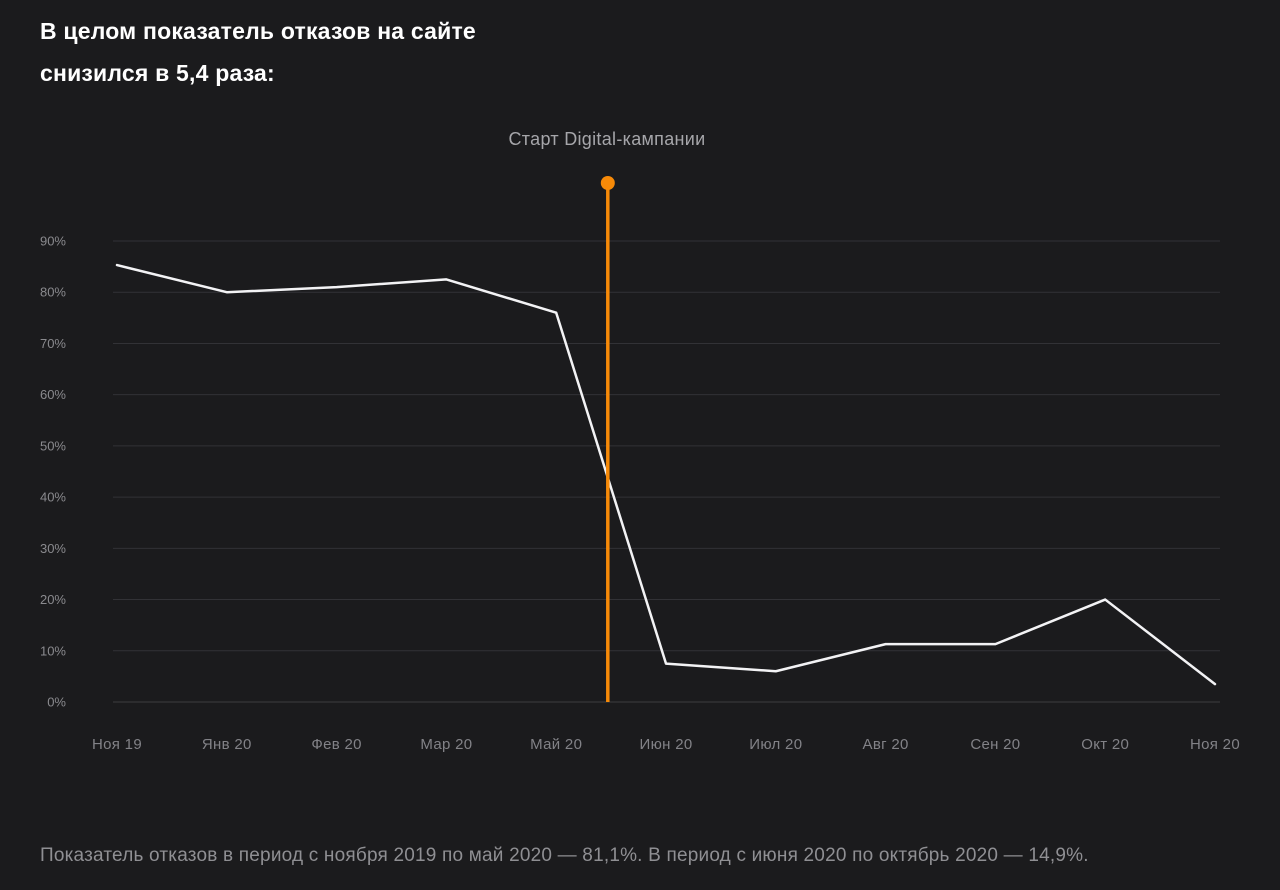 The image size is (1280, 890). What do you see at coordinates (775, 744) in the screenshot?
I see `x-tick-label: Июл 20` at bounding box center [775, 744].